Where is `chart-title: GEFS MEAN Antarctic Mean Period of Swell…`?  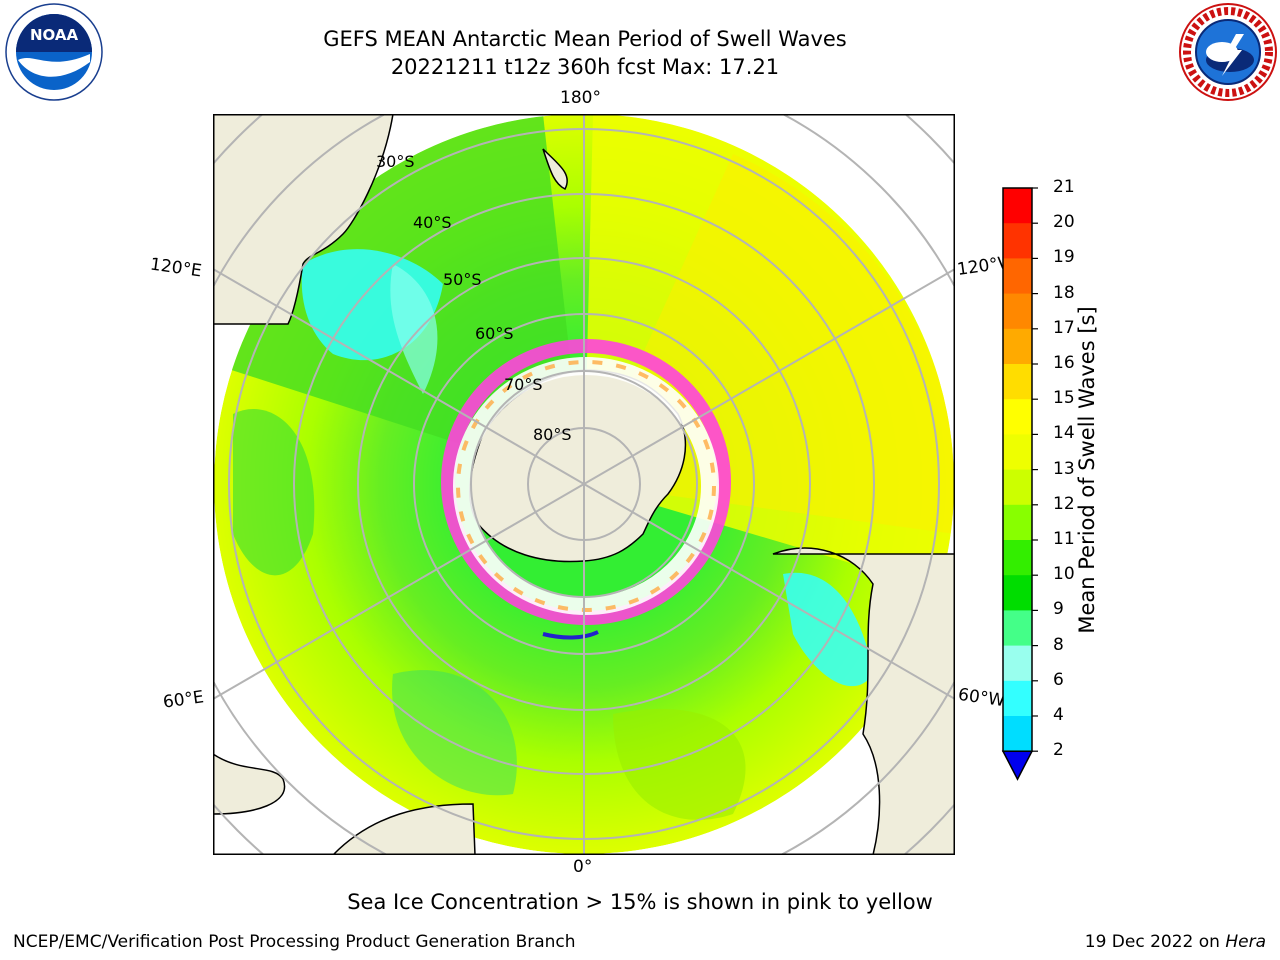 chart-title: GEFS MEAN Antarctic Mean Period of Swell… is located at coordinates (585, 39).